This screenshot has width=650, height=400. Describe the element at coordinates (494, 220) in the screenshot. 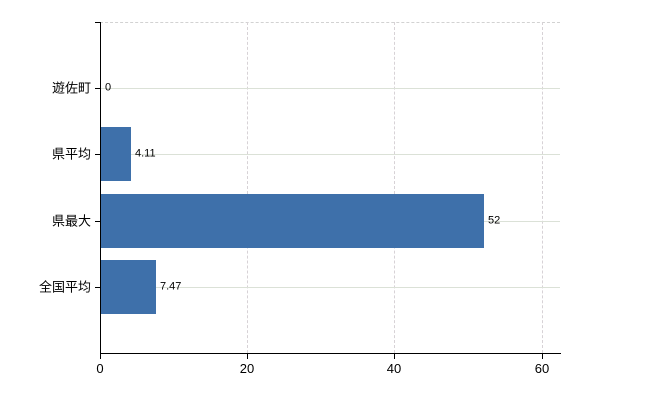

I see `bar-value-label: 52` at that location.